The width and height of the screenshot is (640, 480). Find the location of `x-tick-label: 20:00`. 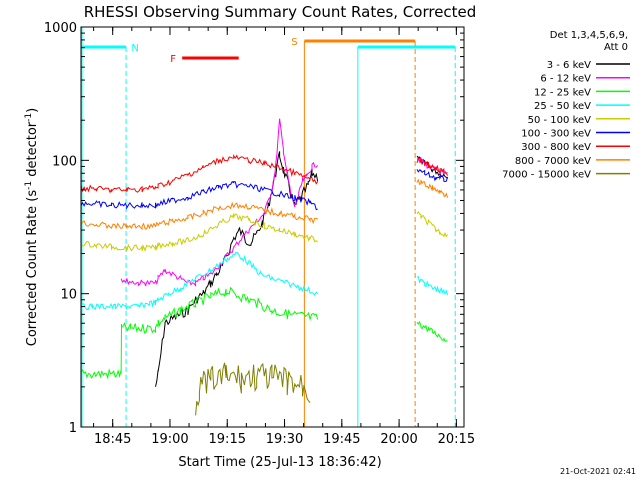

x-tick-label: 20:00 is located at coordinates (398, 439).